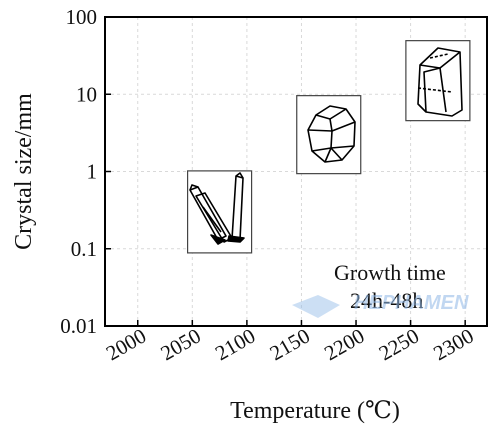 This screenshot has width=504, height=429. Describe the element at coordinates (399, 345) in the screenshot. I see `x-tick-label: 2250` at that location.